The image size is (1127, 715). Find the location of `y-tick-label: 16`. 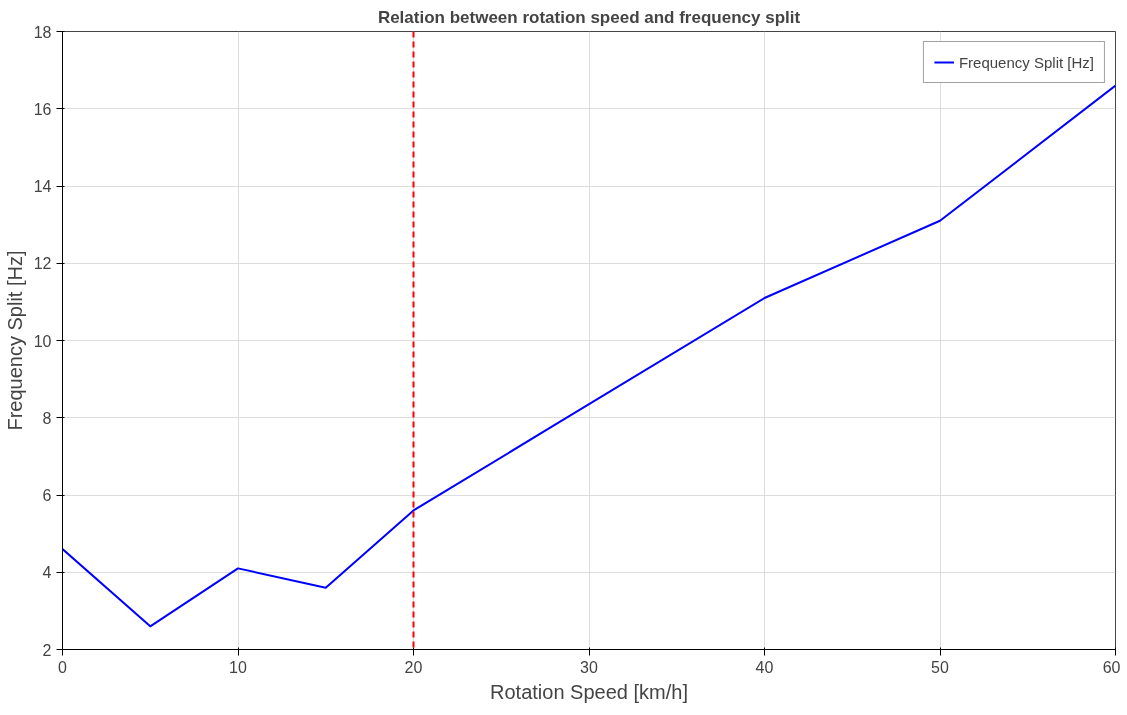

y-tick-label: 16 is located at coordinates (42, 109).